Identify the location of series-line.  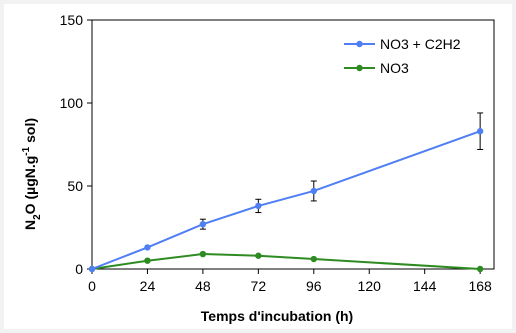
(286, 261).